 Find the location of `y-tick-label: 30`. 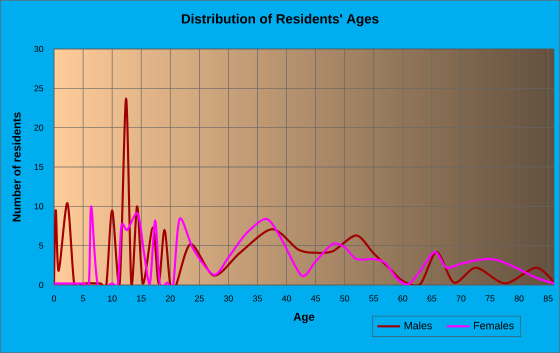

y-tick-label: 30 is located at coordinates (39, 49).